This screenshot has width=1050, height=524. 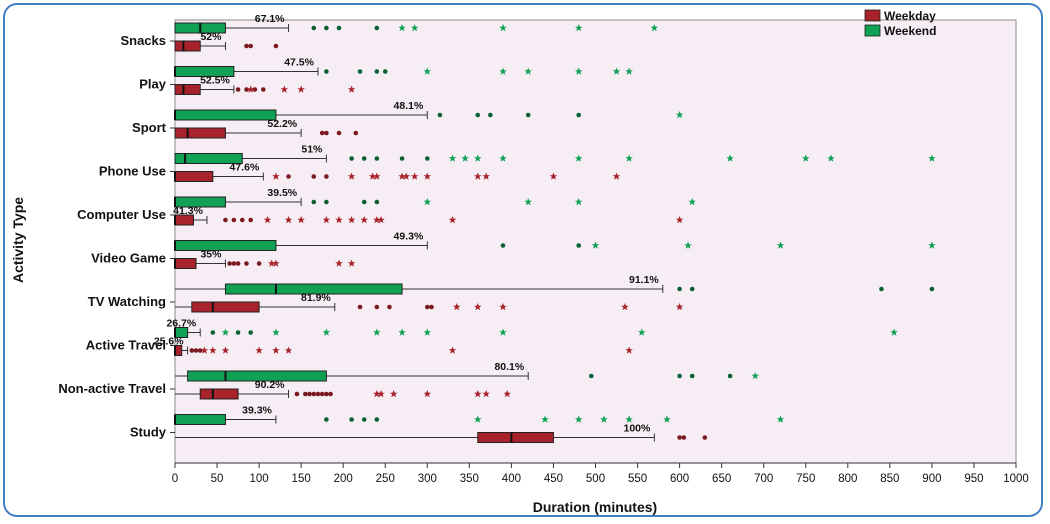 What do you see at coordinates (343, 479) in the screenshot?
I see `x-tick-label: 200` at bounding box center [343, 479].